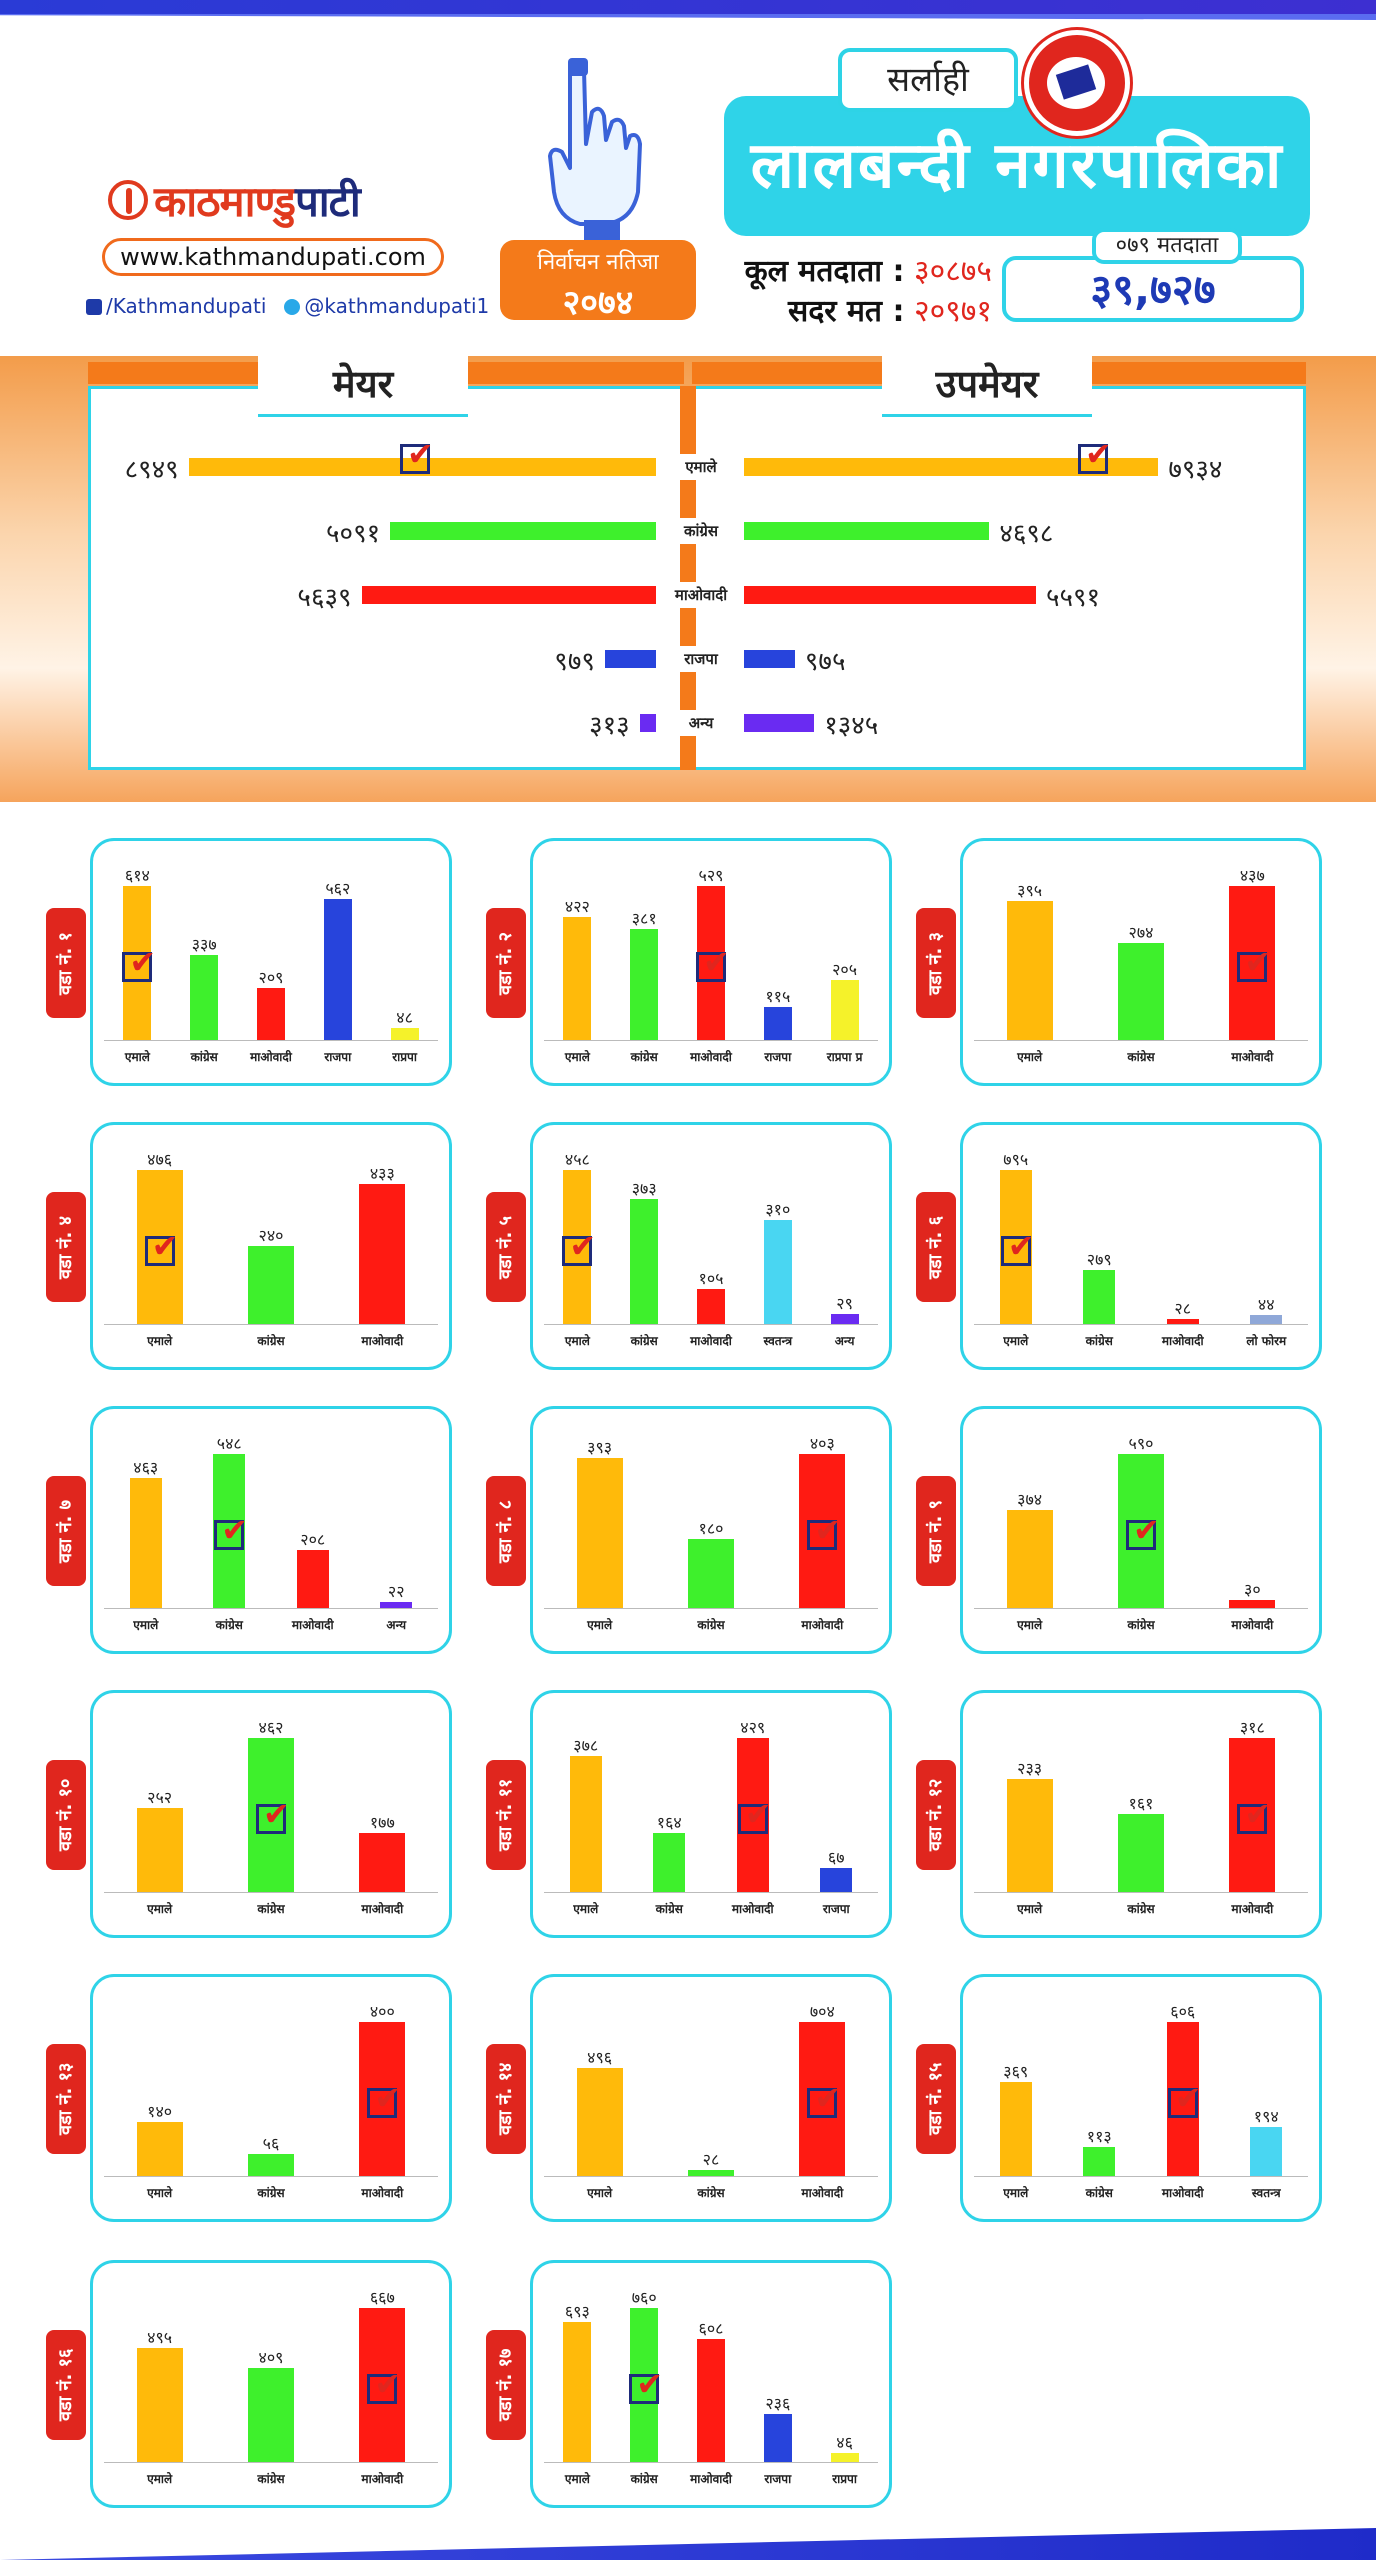 This screenshot has width=1376, height=2560. What do you see at coordinates (1016, 2072) in the screenshot?
I see `ward-15-value-0: ३६९` at bounding box center [1016, 2072].